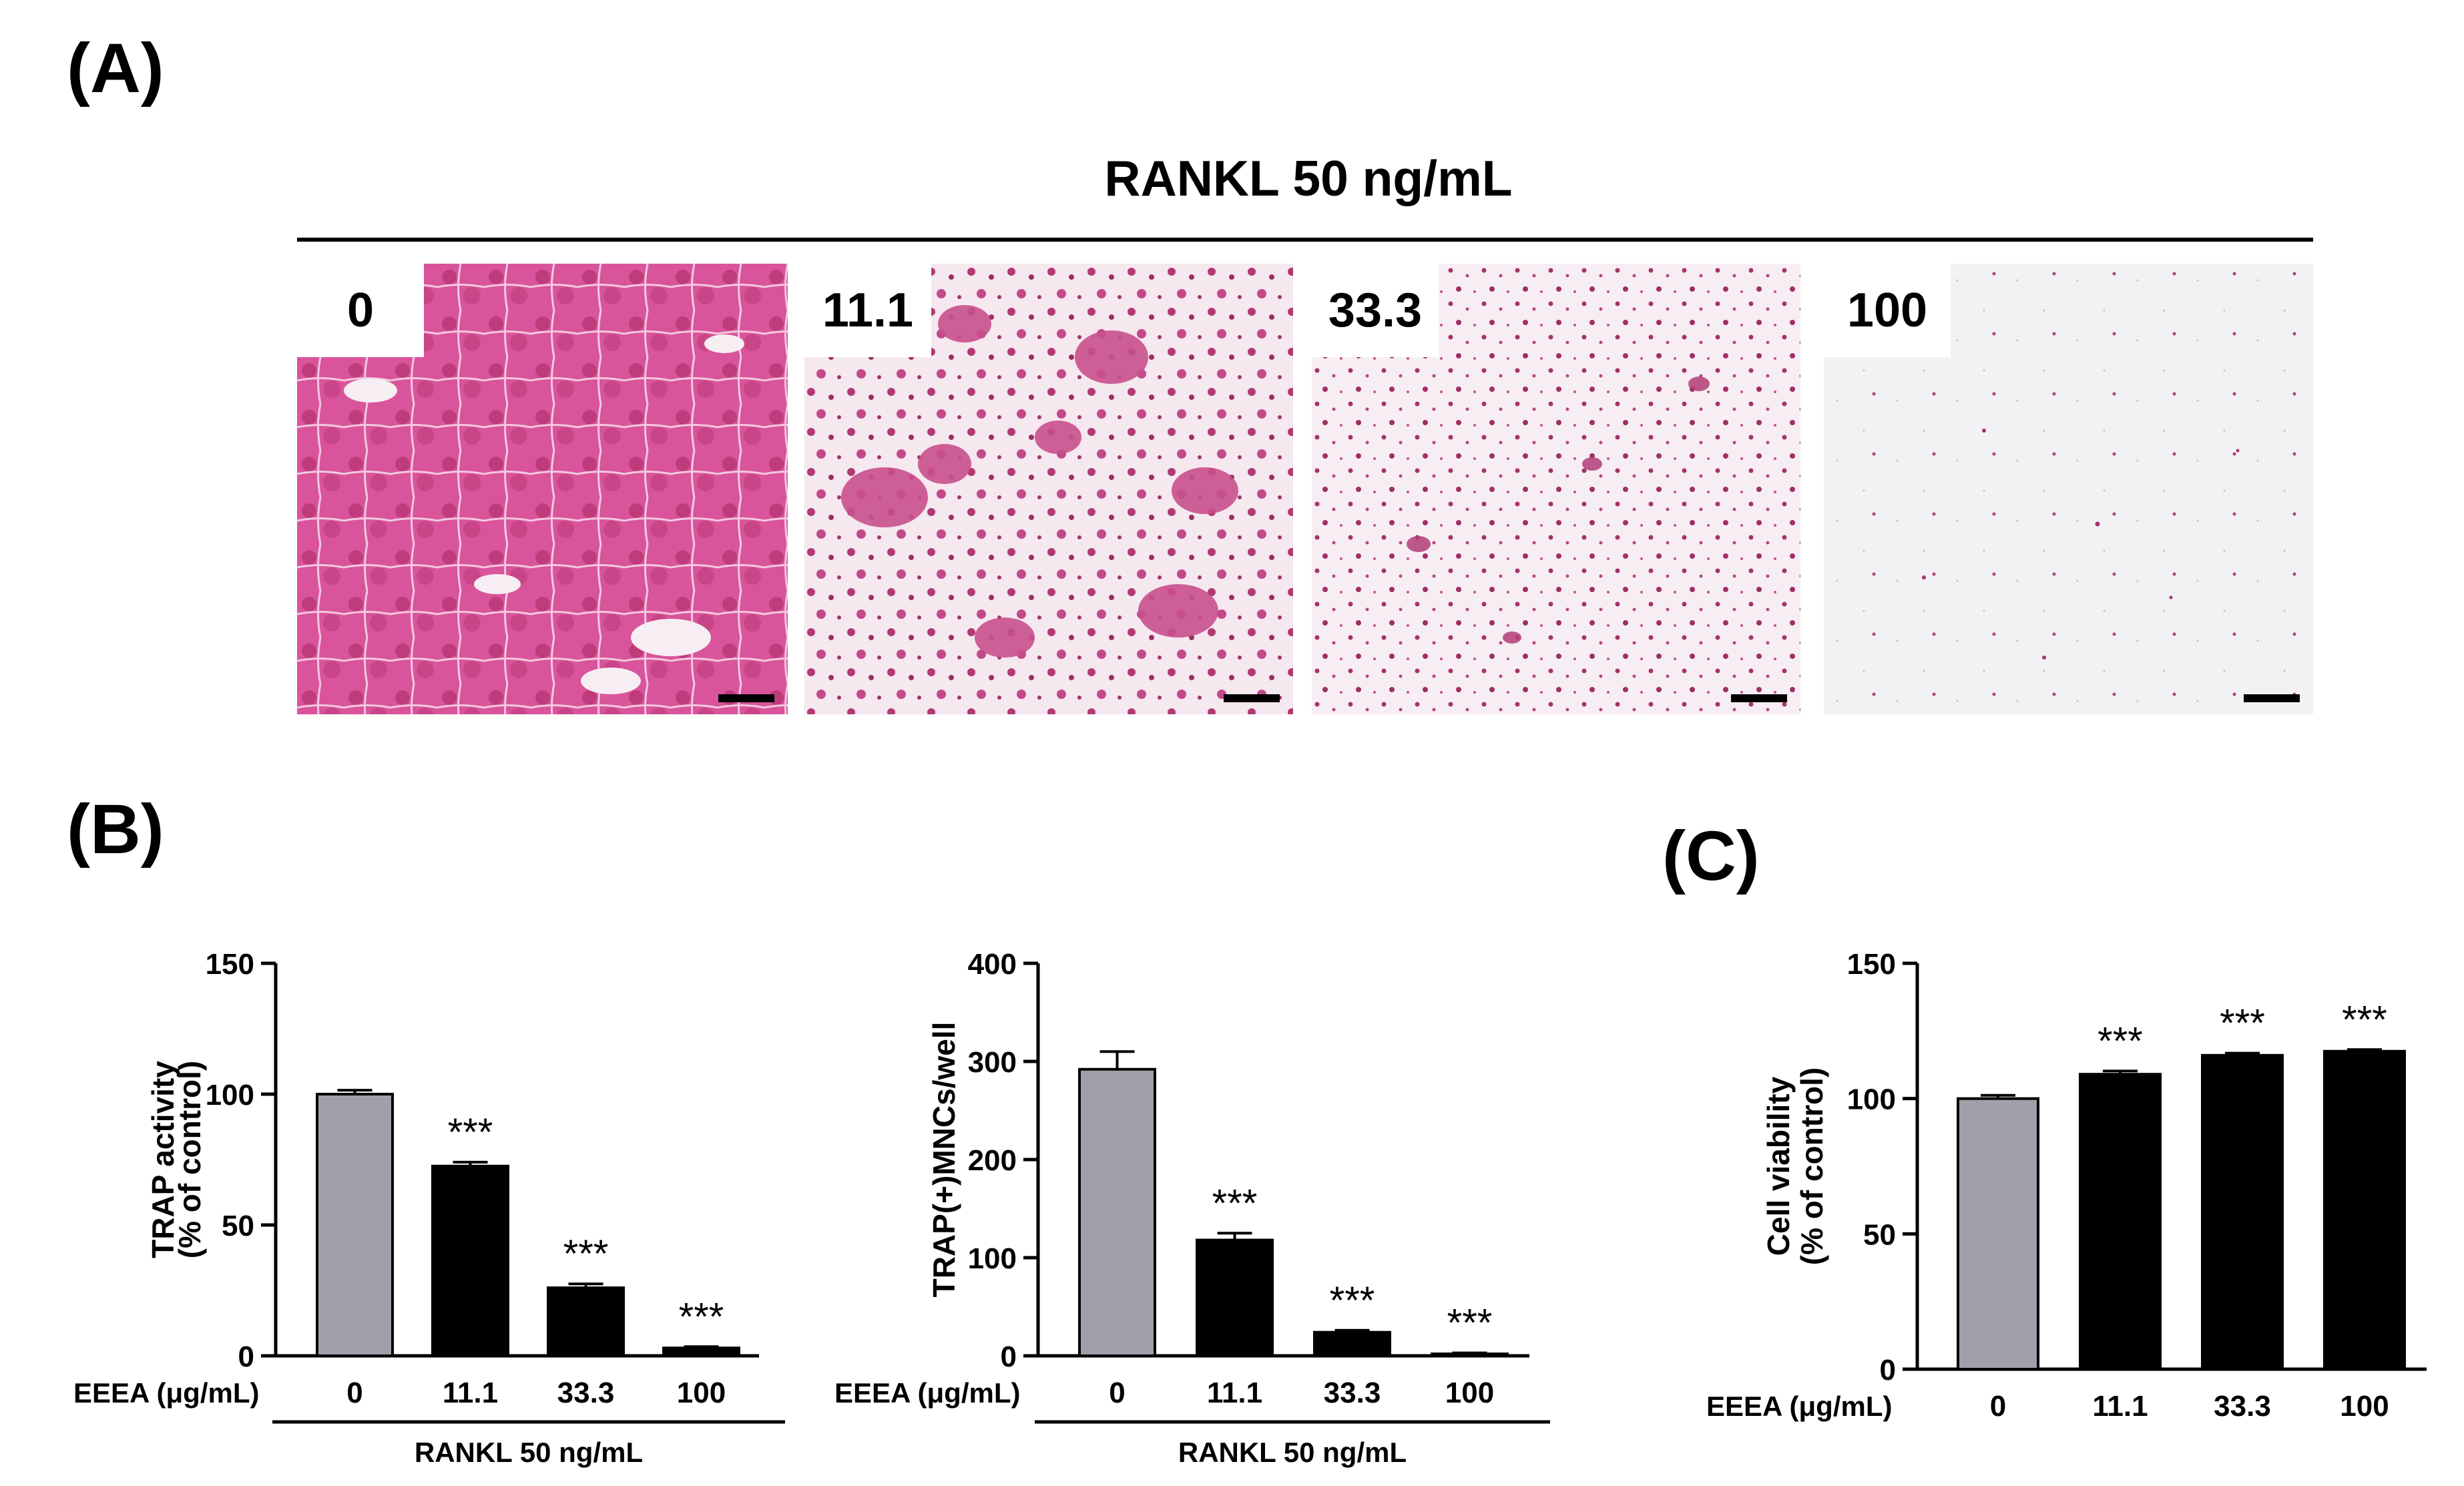 Image resolution: width=2464 pixels, height=1486 pixels. What do you see at coordinates (1308, 178) in the screenshot?
I see `micrograph-title: RANKL 50 ng/mL` at bounding box center [1308, 178].